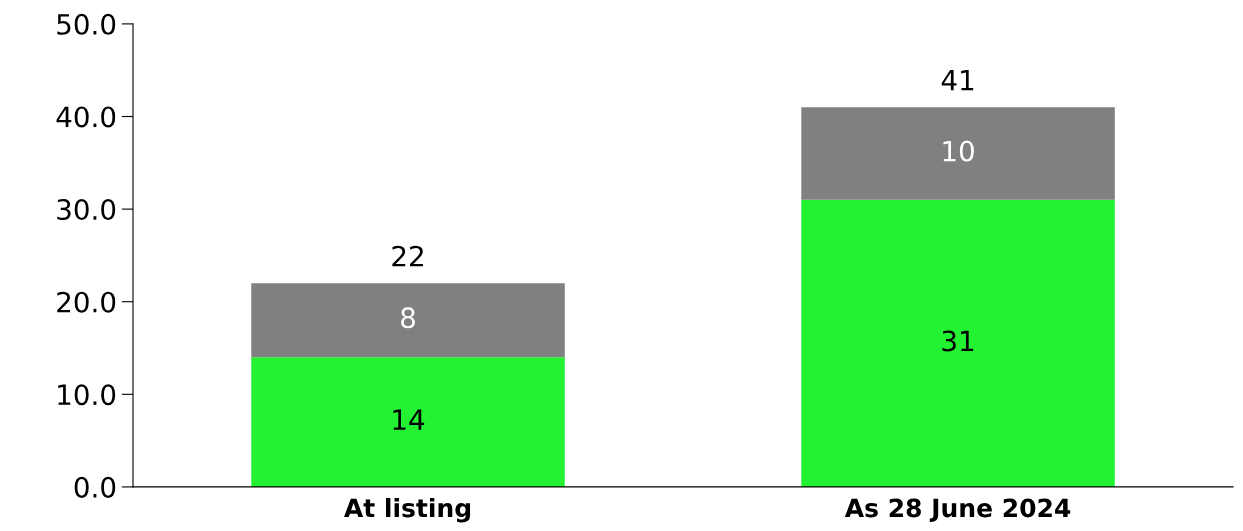 Image resolution: width=1243 pixels, height=531 pixels. Describe the element at coordinates (86, 117) in the screenshot. I see `y-tick-label: 40.0` at that location.